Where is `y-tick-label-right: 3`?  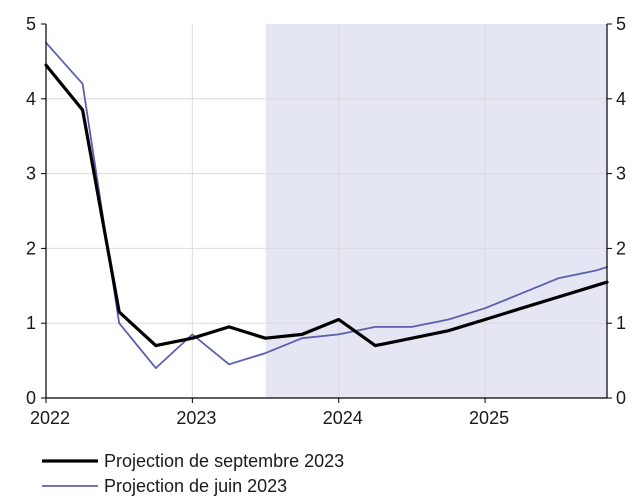 y-tick-label-right: 3 is located at coordinates (621, 174).